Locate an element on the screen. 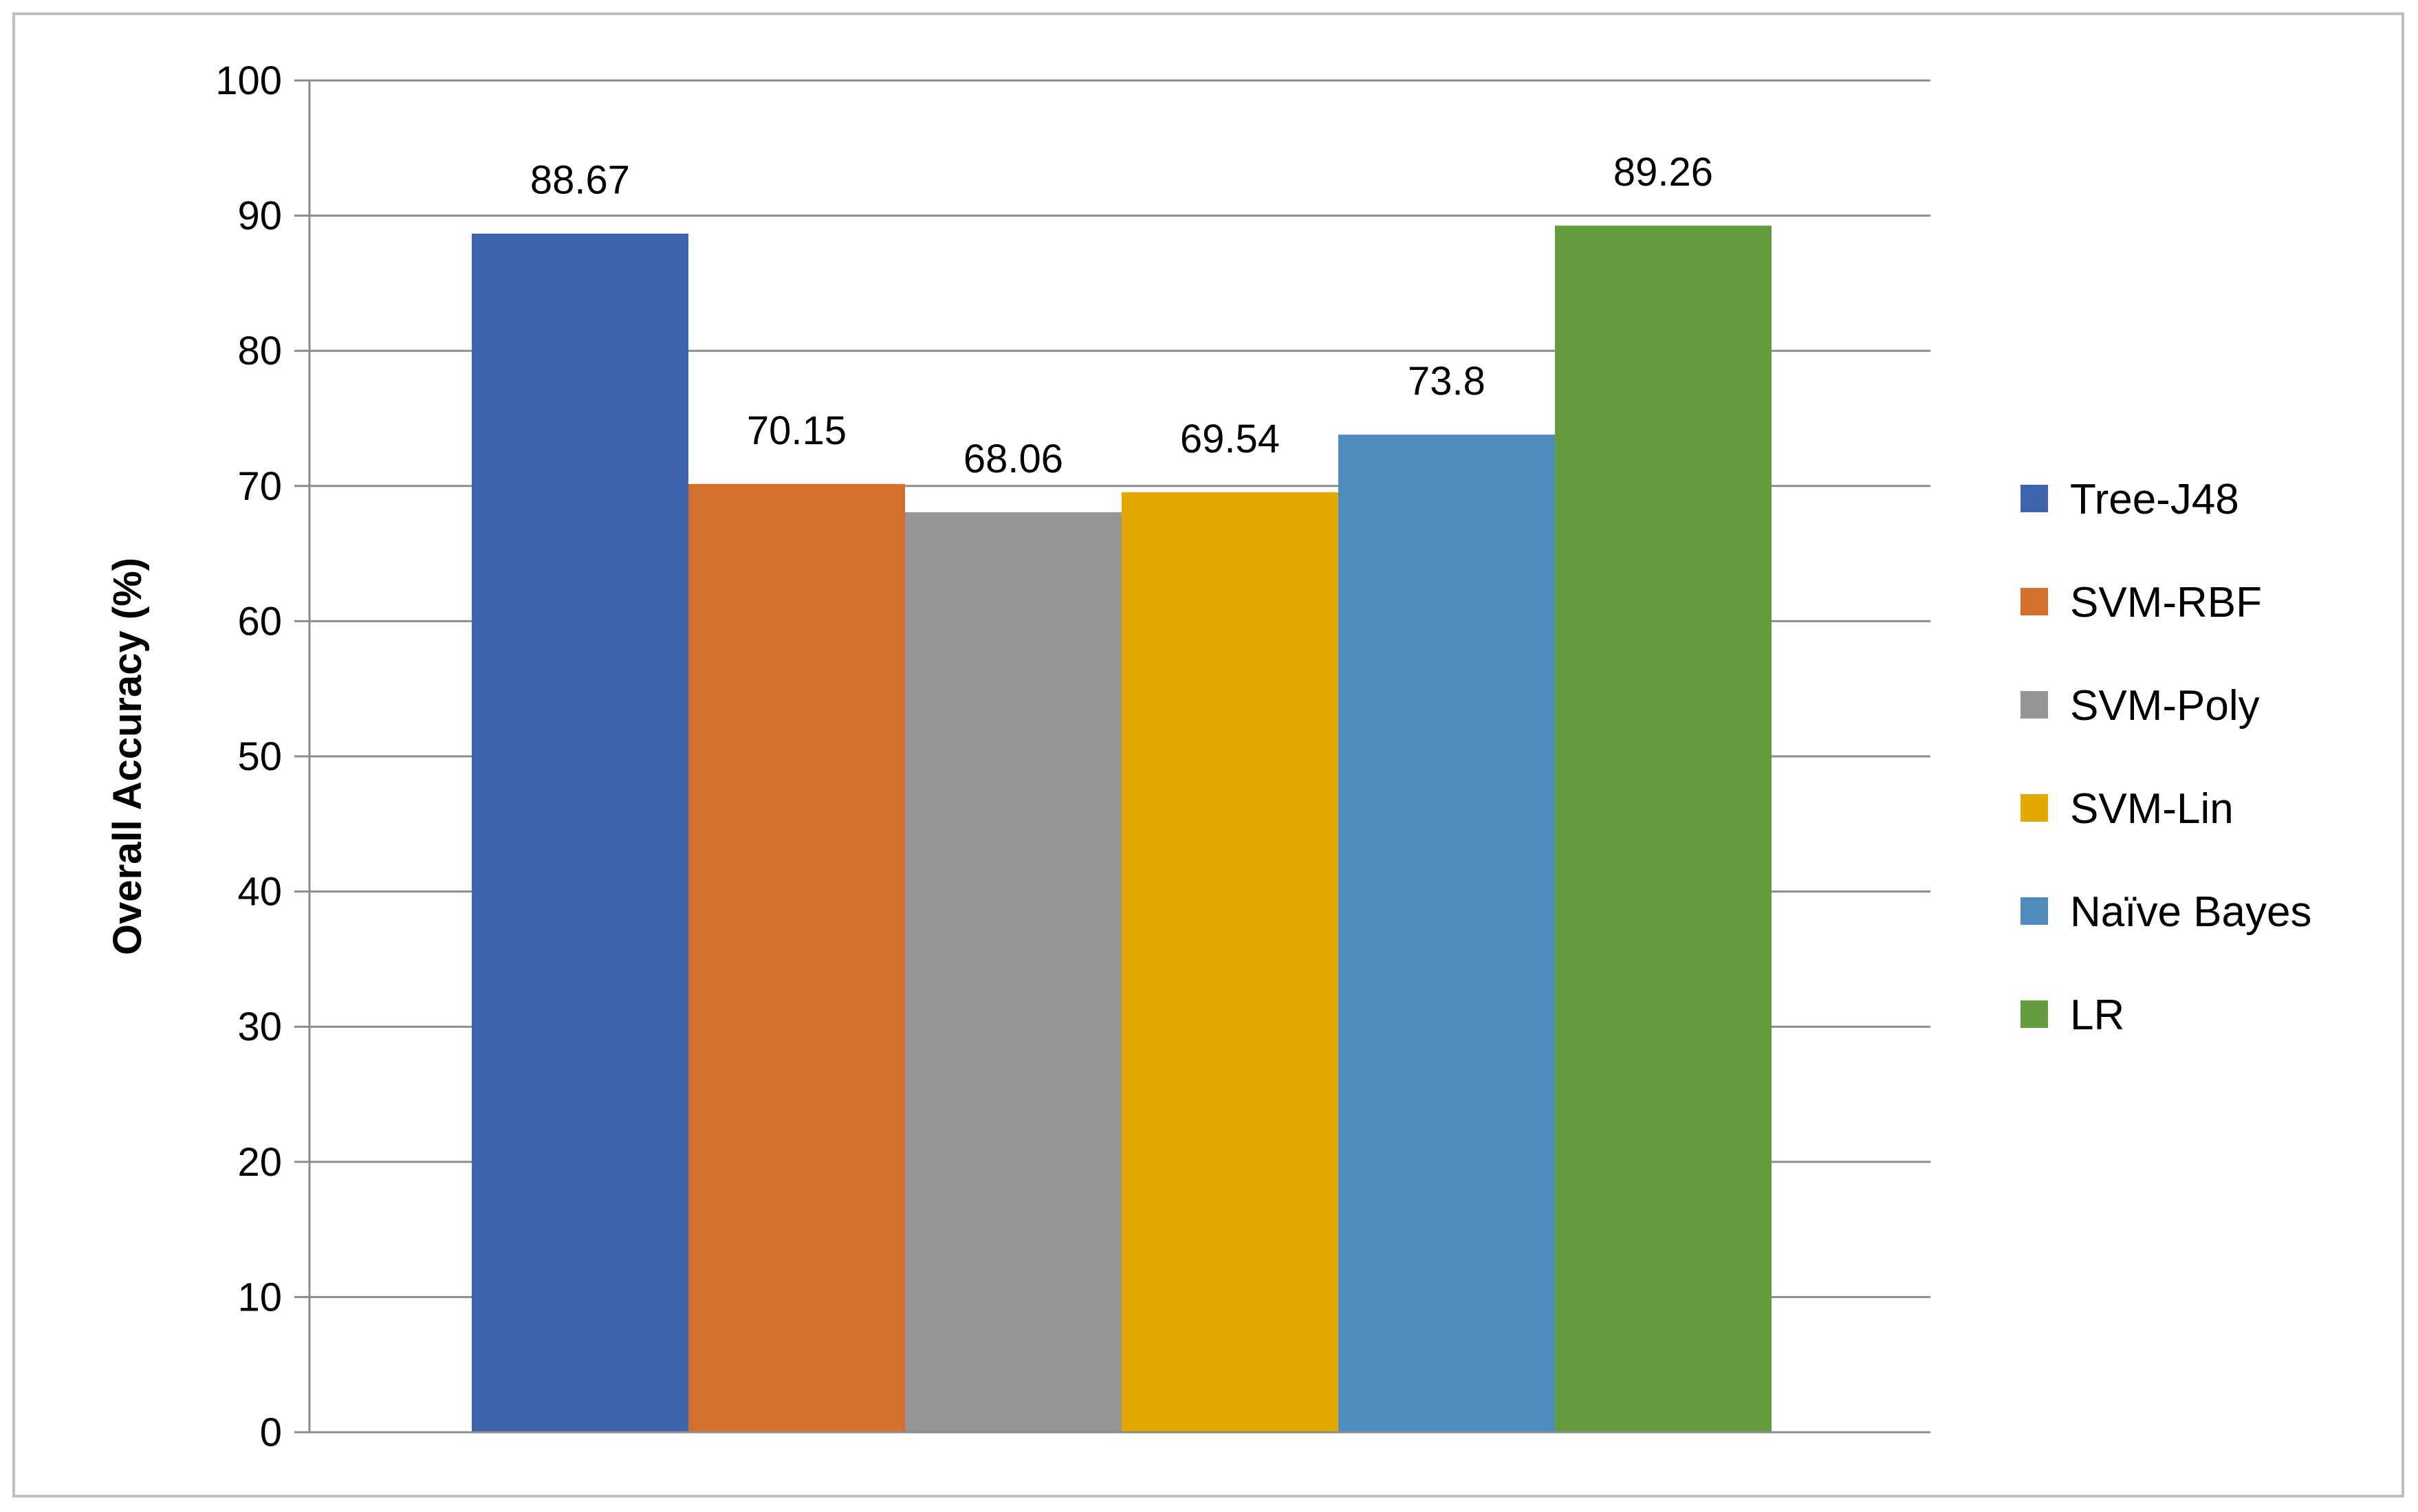 This screenshot has width=2418, height=1512. y-tick-labels: 0 10 20 30 40 50 60 70 80 90 100 is located at coordinates (262, 756).